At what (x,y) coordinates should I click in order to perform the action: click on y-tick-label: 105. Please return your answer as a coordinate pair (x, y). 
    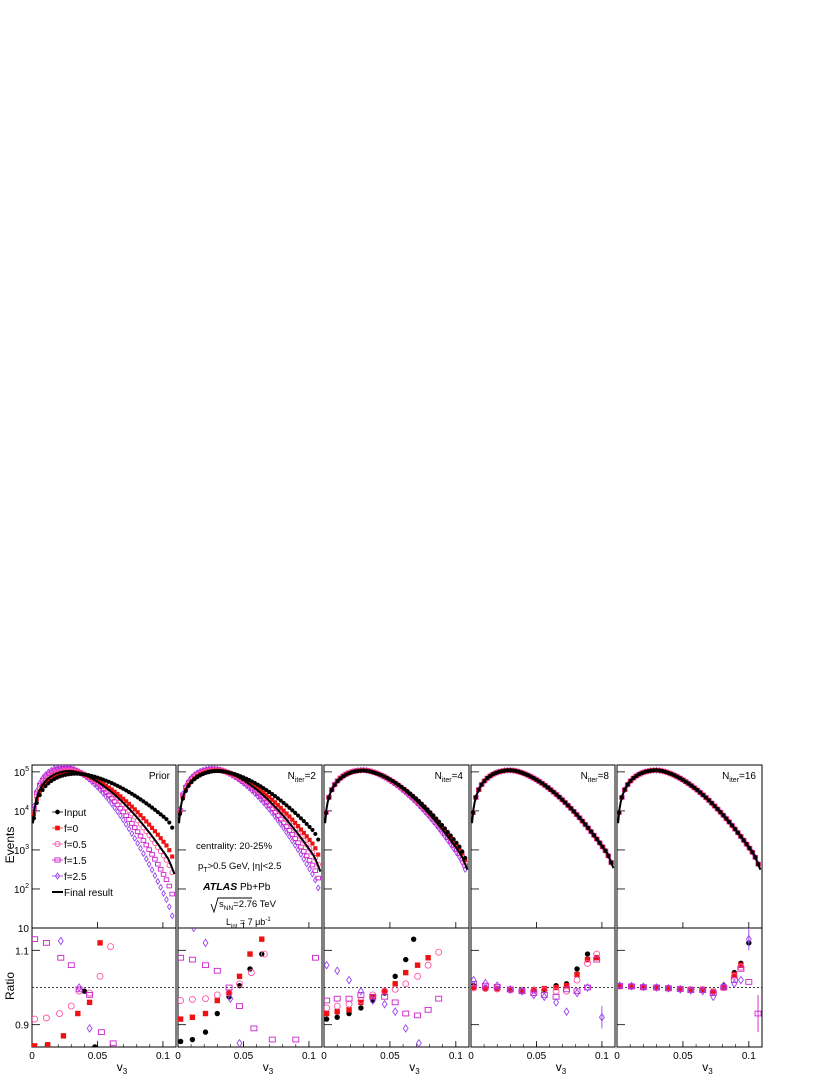
    Looking at the image, I should click on (21, 772).